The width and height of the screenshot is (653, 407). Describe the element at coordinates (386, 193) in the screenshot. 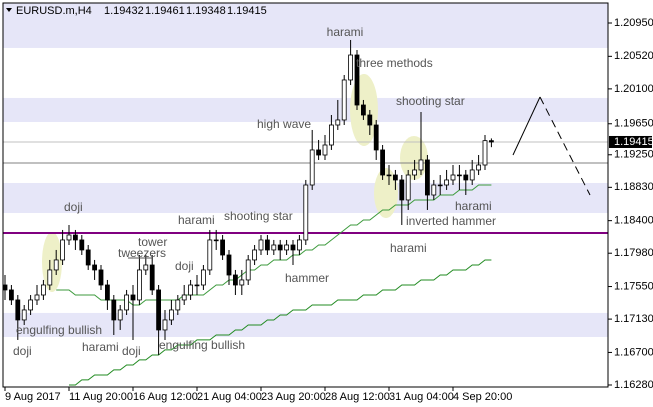

I see `highlight` at that location.